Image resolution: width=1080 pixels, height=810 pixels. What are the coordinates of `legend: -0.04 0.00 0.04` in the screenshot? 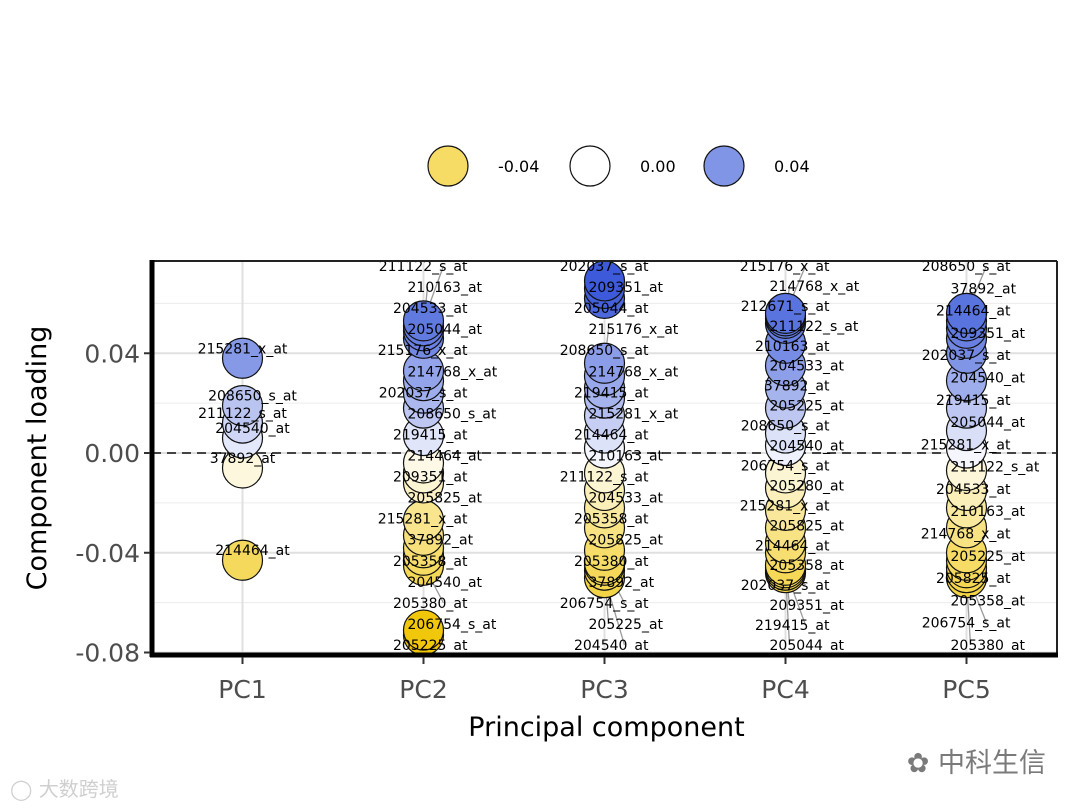 It's located at (618, 166).